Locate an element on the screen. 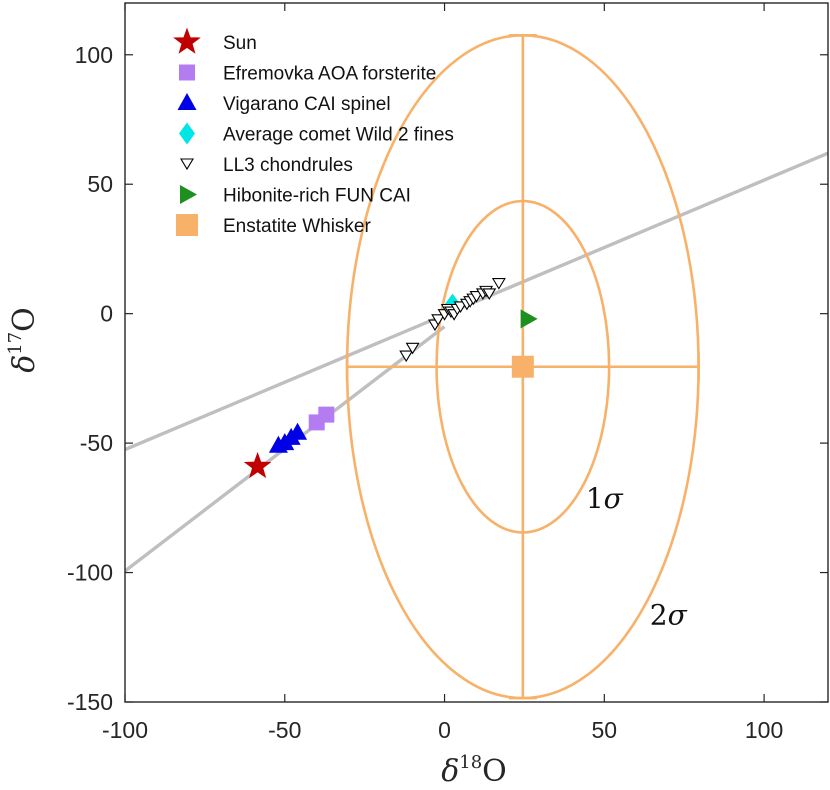 The width and height of the screenshot is (830, 790). y-tick-label: -50 is located at coordinates (96, 443).